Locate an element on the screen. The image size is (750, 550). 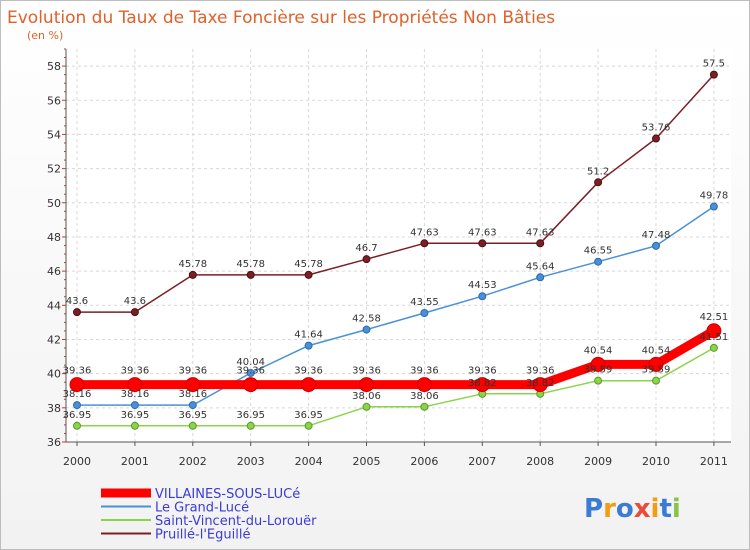
y-tick-label: 40 is located at coordinates (54, 374).